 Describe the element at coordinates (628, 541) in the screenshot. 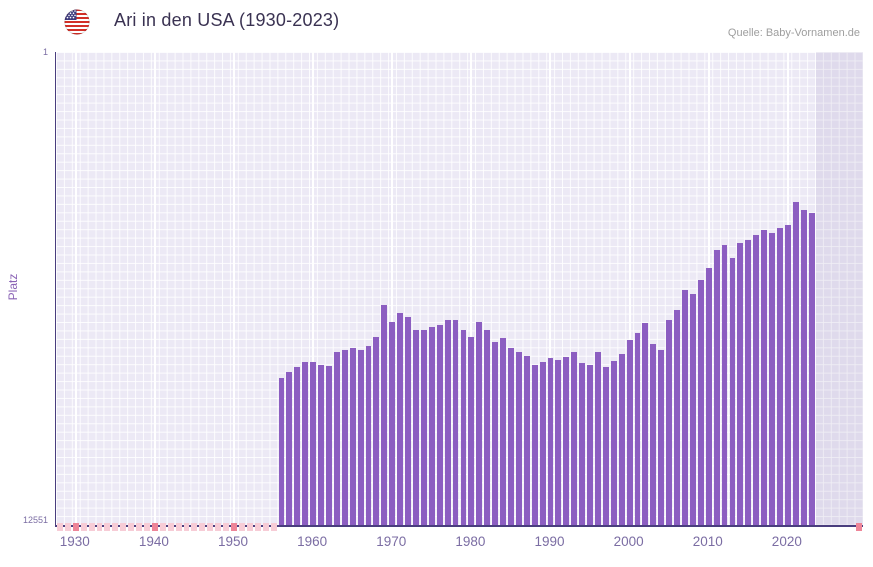

I see `x-axis-tick-label: 2000` at that location.